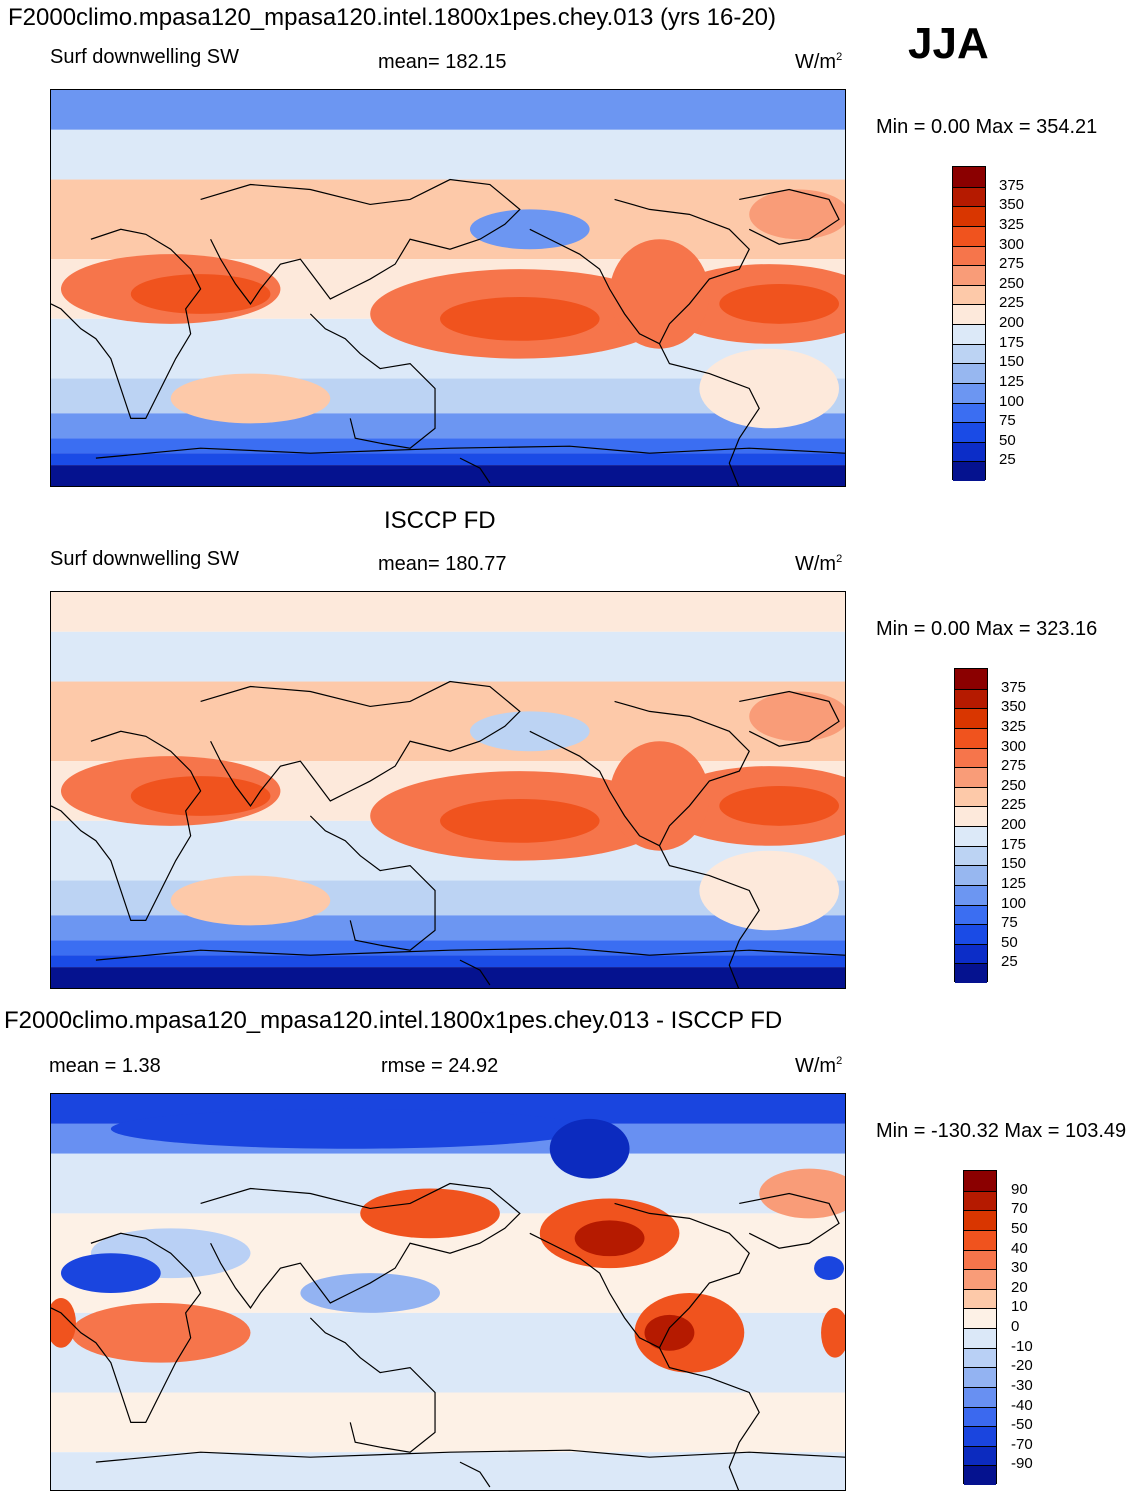  I want to click on colorbar-label: -10, so click(1022, 1346).